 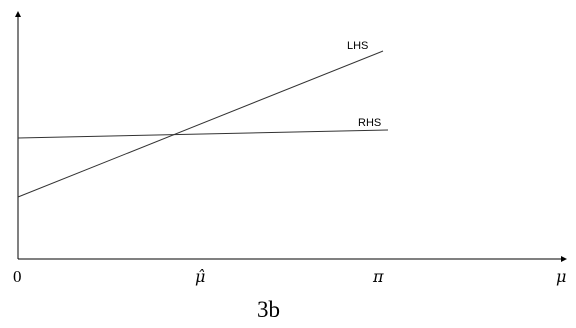 I want to click on mu-axis-label: μ, so click(x=561, y=276).